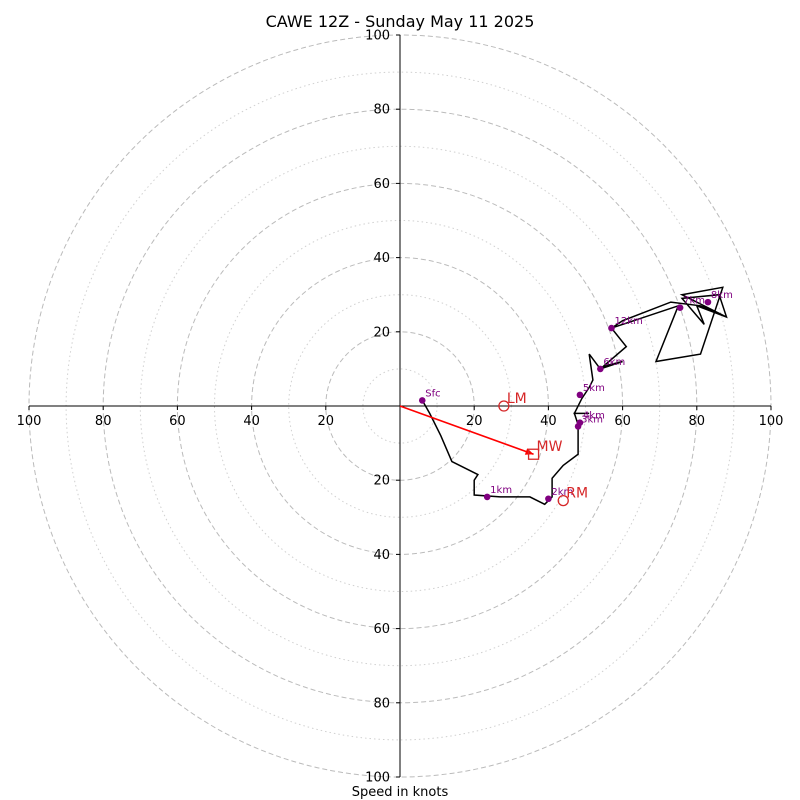 This screenshot has height=800, width=800. I want to click on level-label-12km: 12km, so click(628, 321).